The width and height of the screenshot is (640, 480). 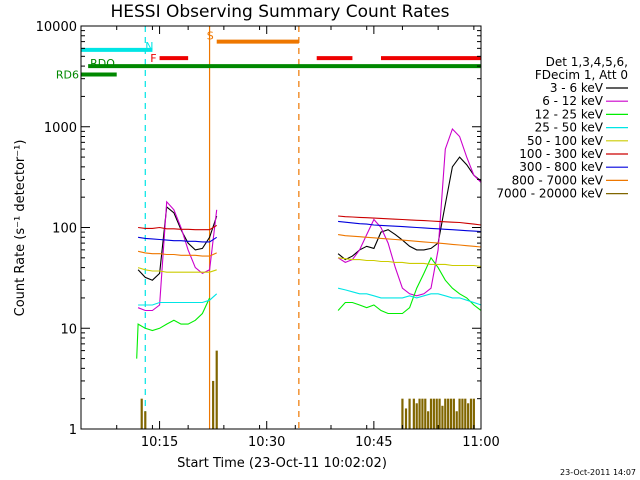 I want to click on saa-flag-label: S, so click(x=210, y=36).